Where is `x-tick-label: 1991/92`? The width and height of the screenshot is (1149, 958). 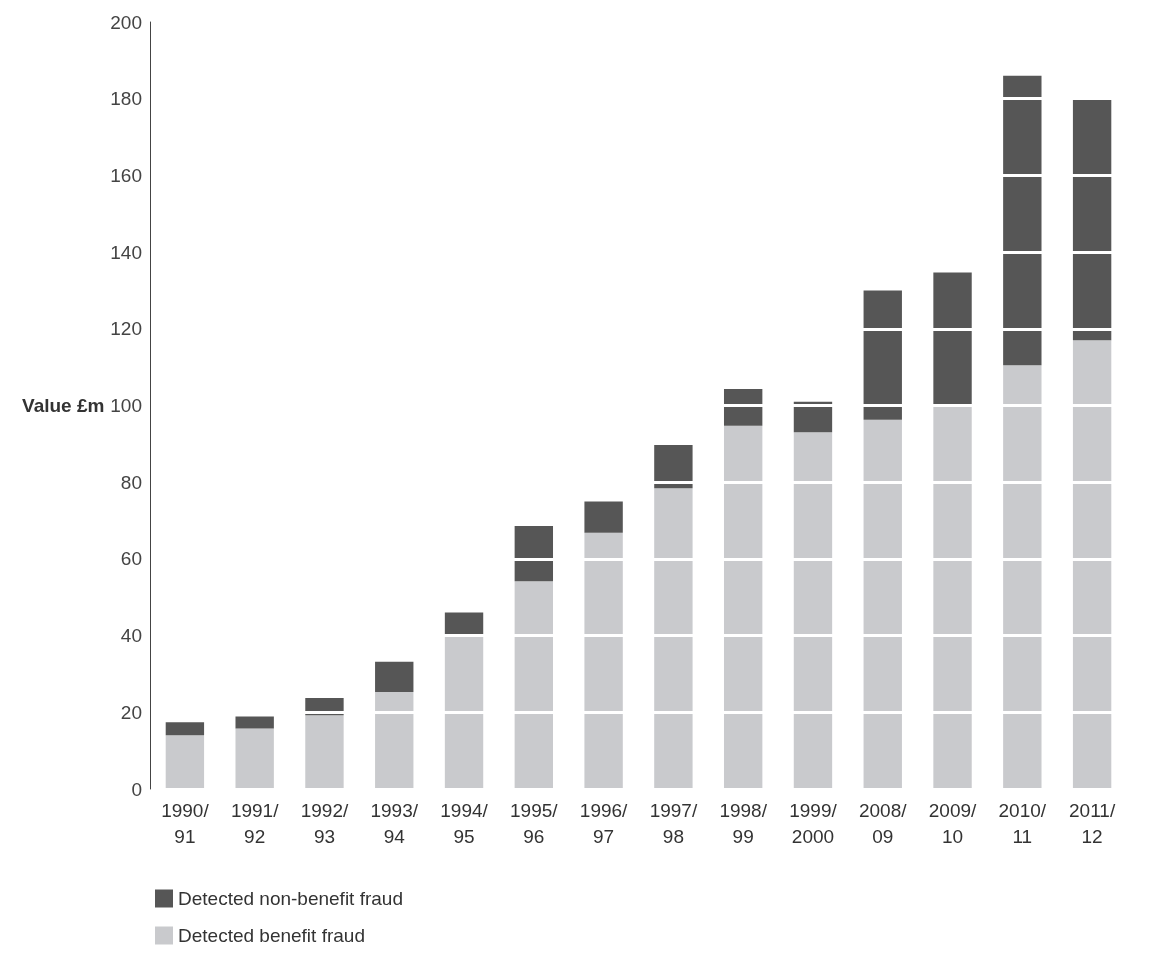 x-tick-label: 1991/92 is located at coordinates (255, 823).